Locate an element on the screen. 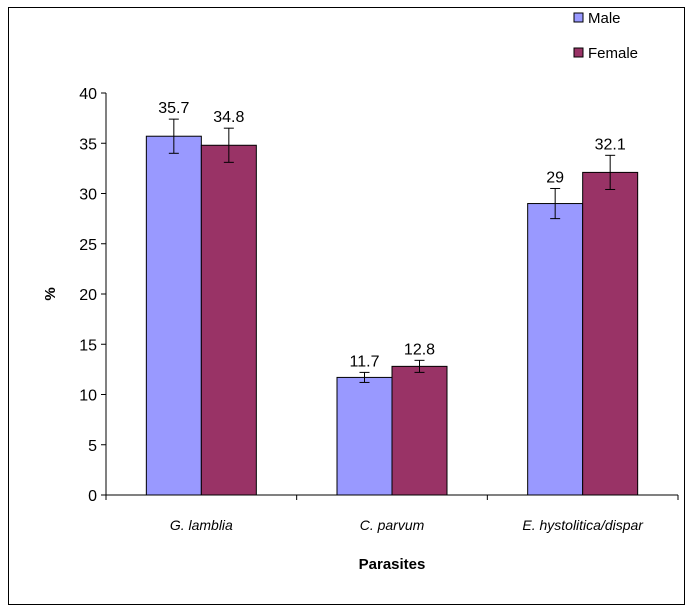 This screenshot has height=613, width=695. category-label: G. lamblia is located at coordinates (201, 525).